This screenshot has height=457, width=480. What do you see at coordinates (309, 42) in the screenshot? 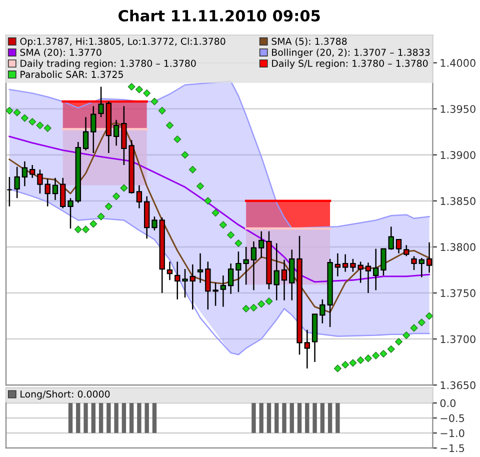
I see `legend-label: SMA (5): 1.3788` at bounding box center [309, 42].